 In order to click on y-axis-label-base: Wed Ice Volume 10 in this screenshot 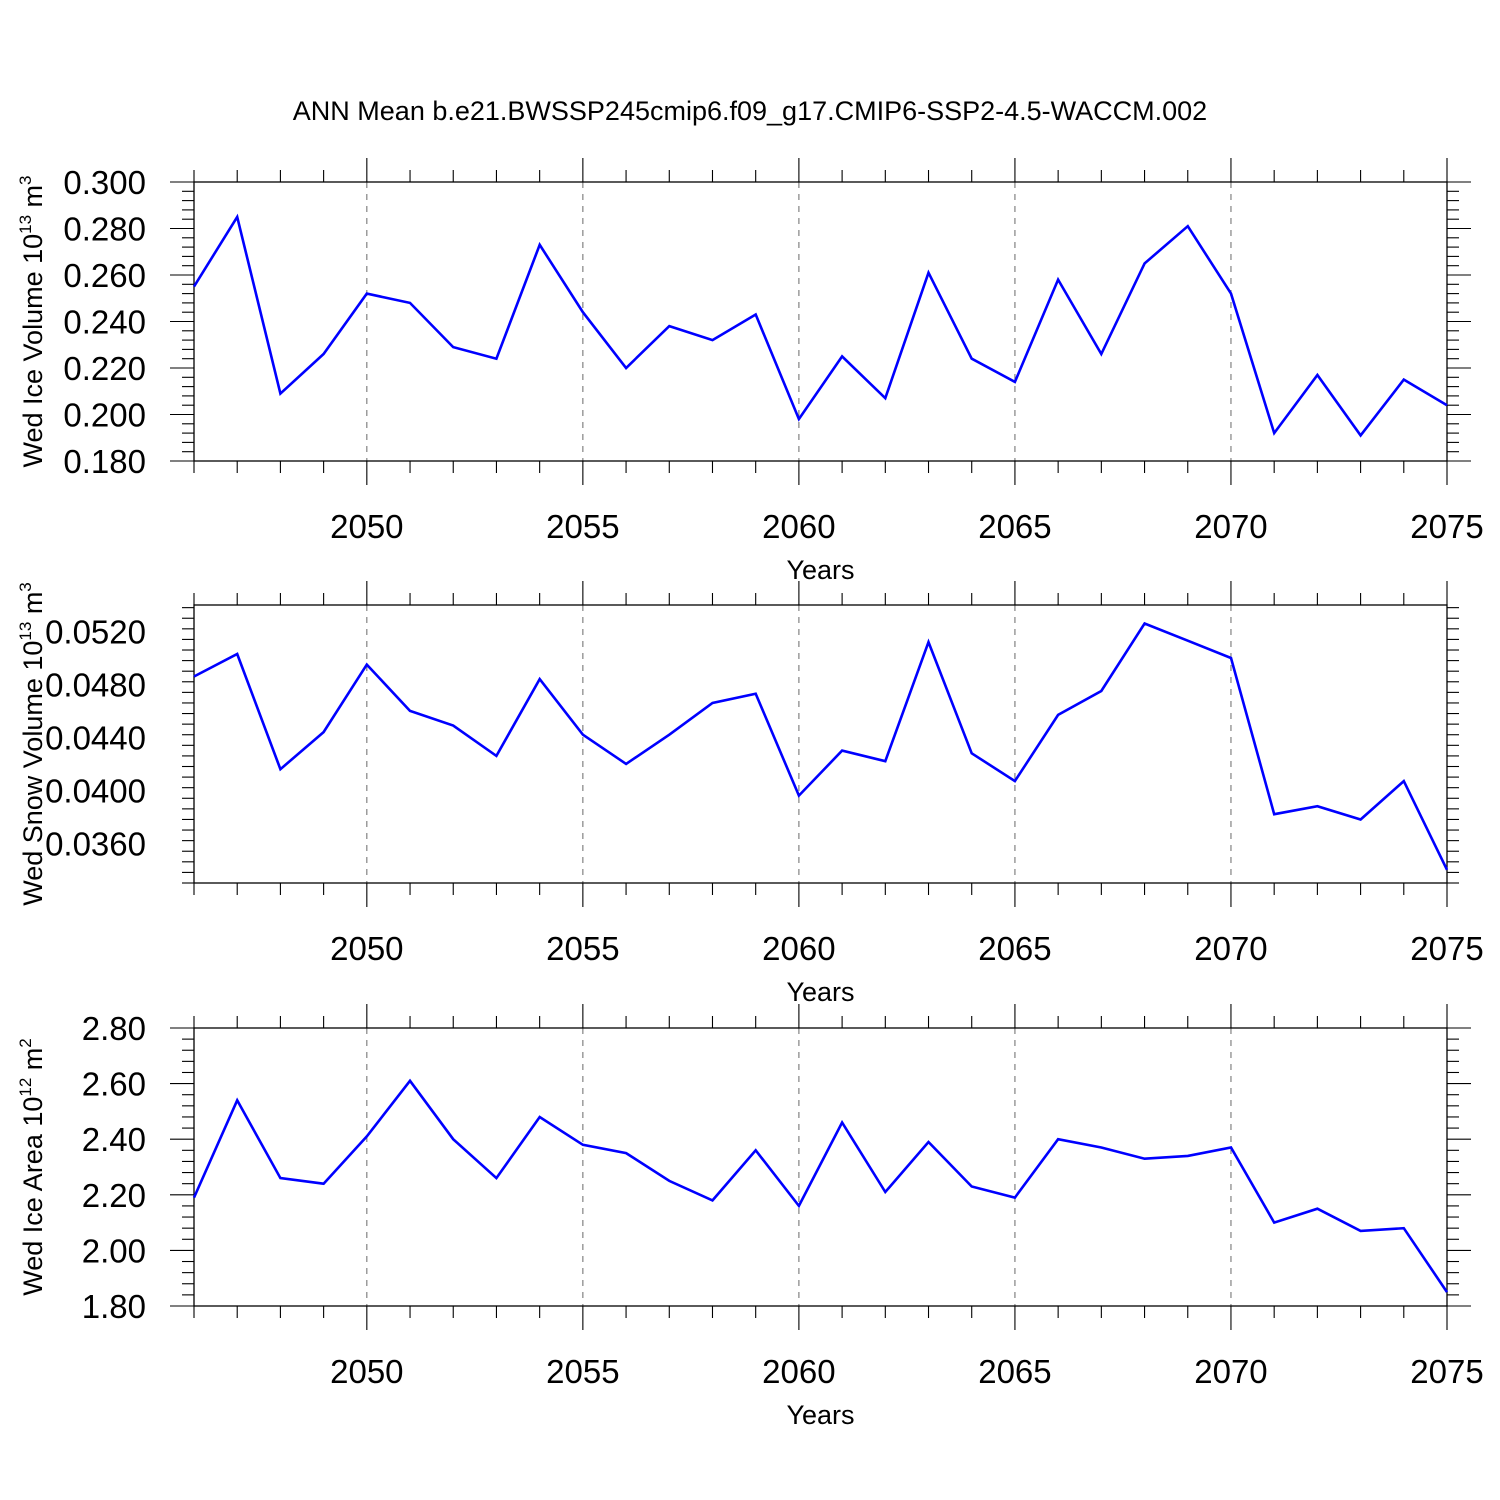, I will do `click(33, 351)`.